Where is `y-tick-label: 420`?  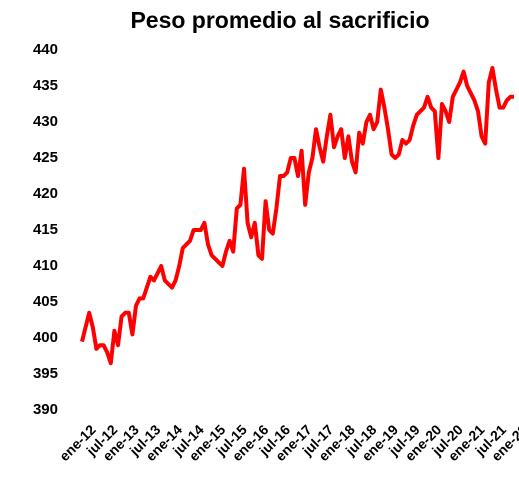
y-tick-label: 420 is located at coordinates (45, 193).